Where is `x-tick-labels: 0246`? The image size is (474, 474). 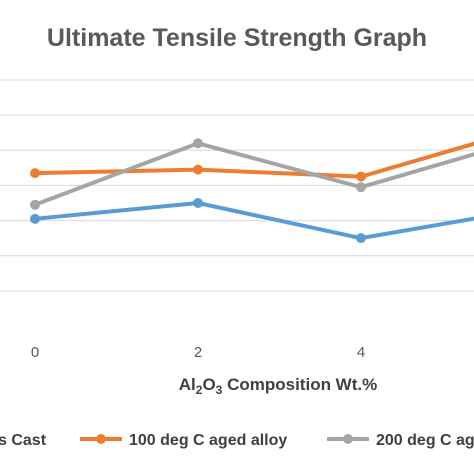
x-tick-labels: 0246 is located at coordinates (198, 352).